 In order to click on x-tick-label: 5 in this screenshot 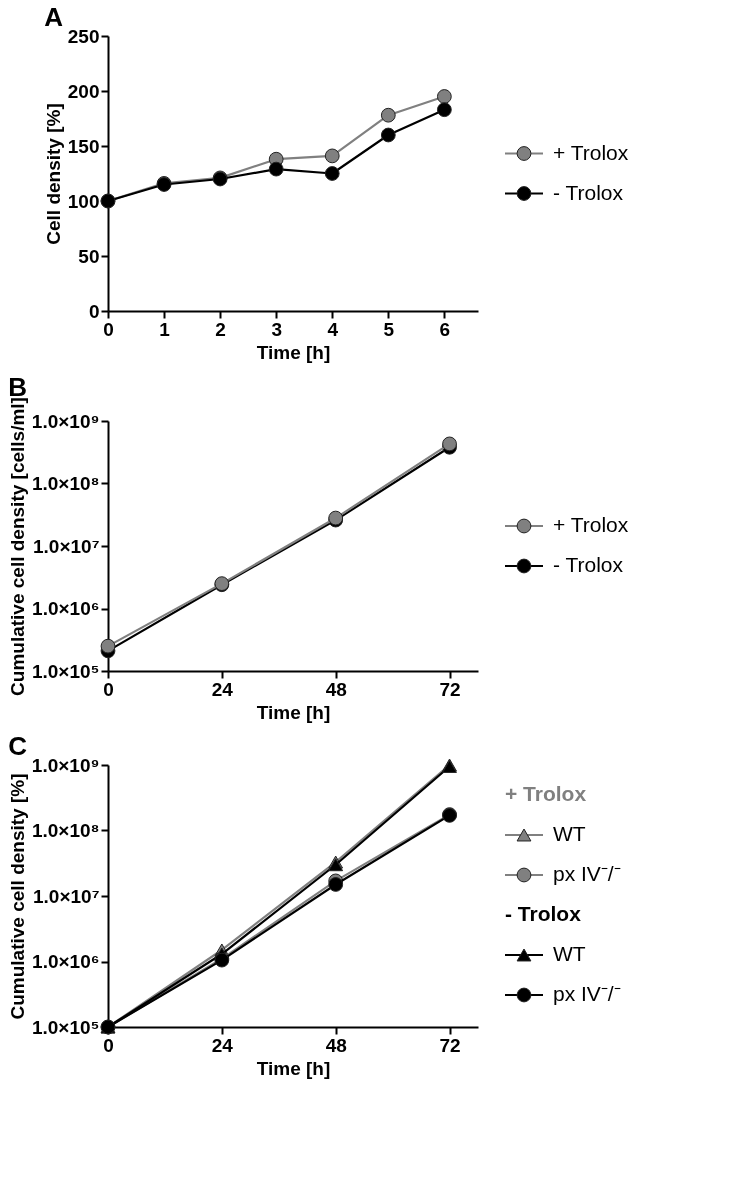, I will do `click(389, 329)`.